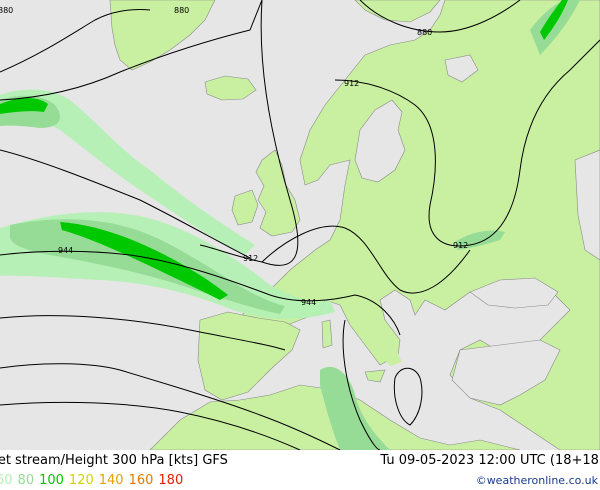  I want to click on contour-952-south, so click(150, 425).